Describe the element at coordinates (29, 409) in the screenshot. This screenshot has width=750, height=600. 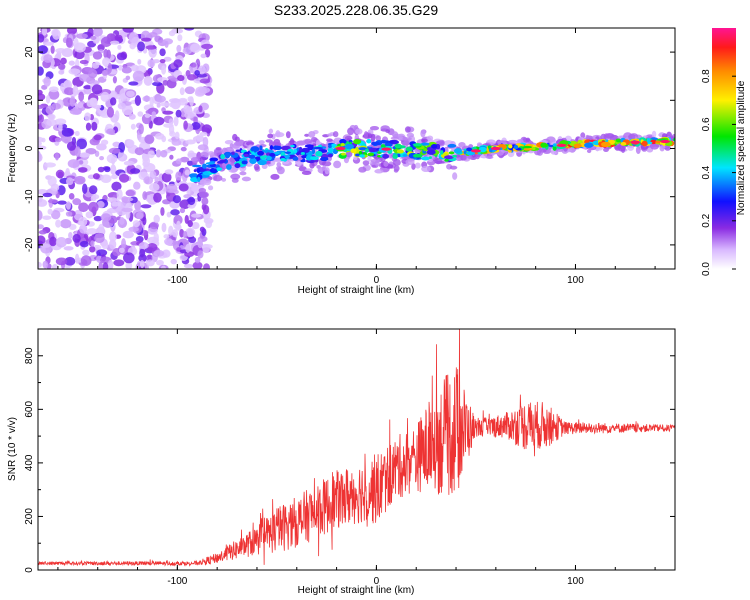
I see `y-tick-label: 600` at that location.